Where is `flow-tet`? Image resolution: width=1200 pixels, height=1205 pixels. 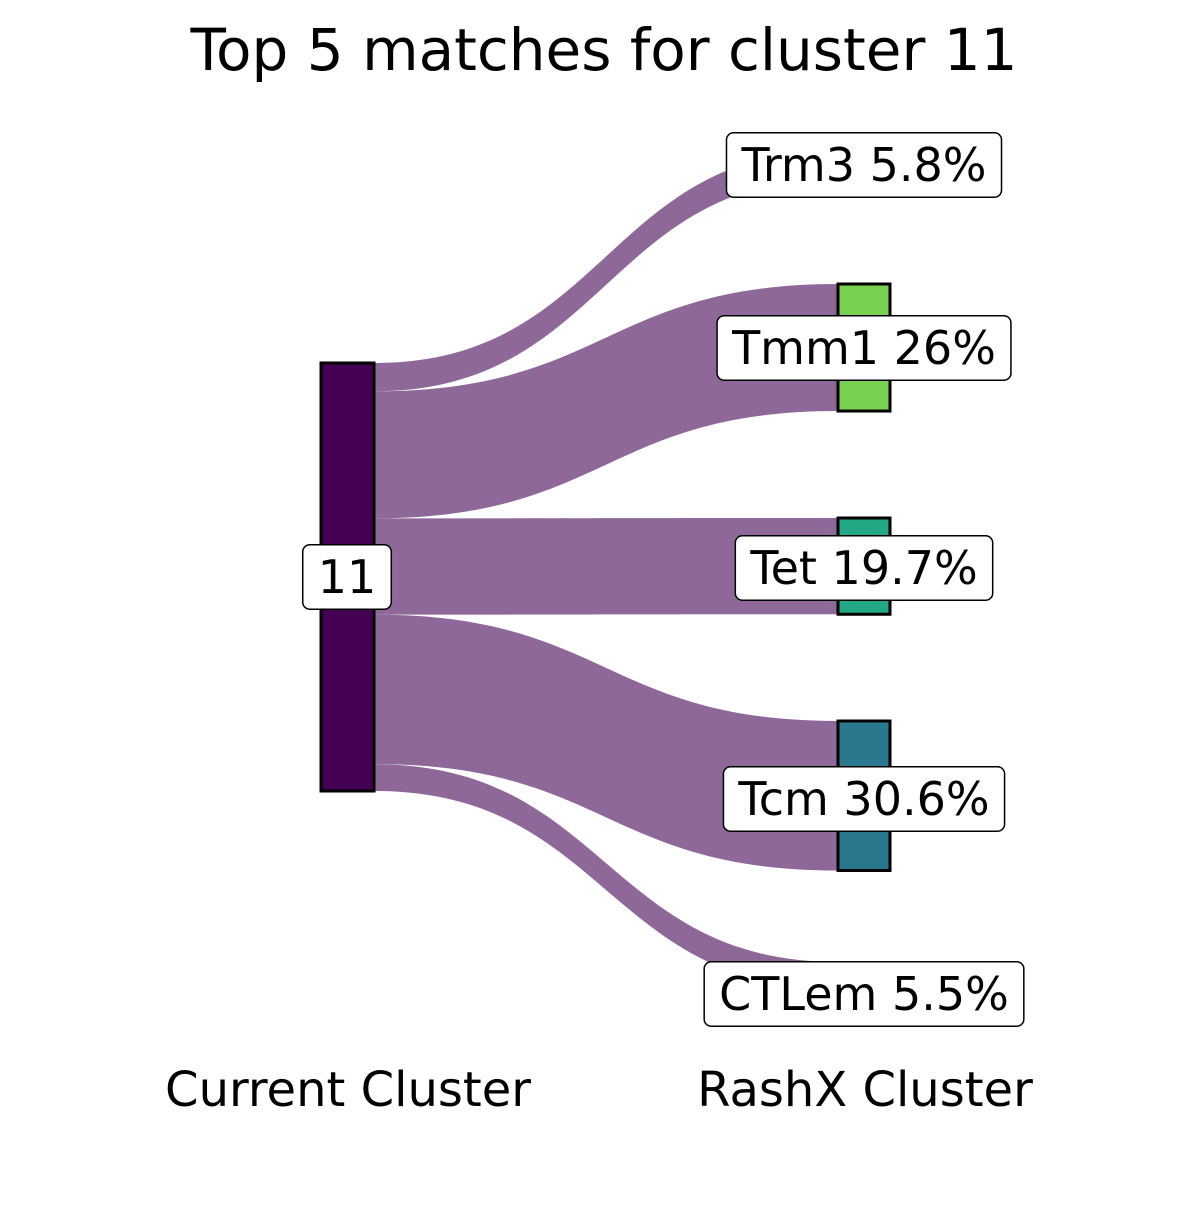 flow-tet is located at coordinates (606, 566).